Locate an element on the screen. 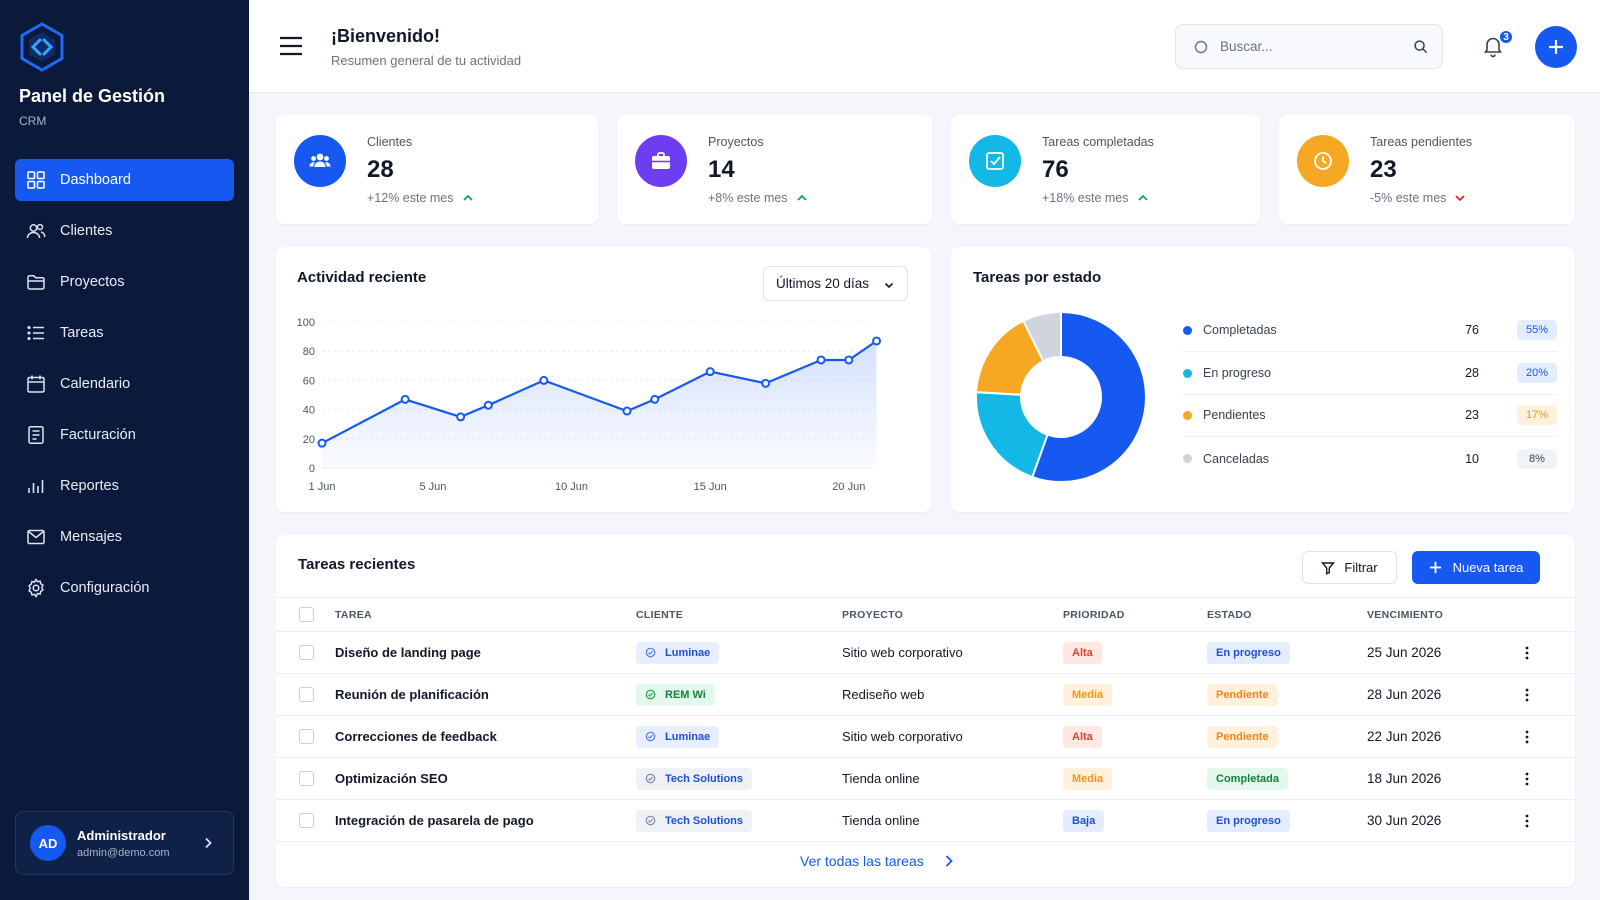  client-tag: REM Wi is located at coordinates (675, 694).